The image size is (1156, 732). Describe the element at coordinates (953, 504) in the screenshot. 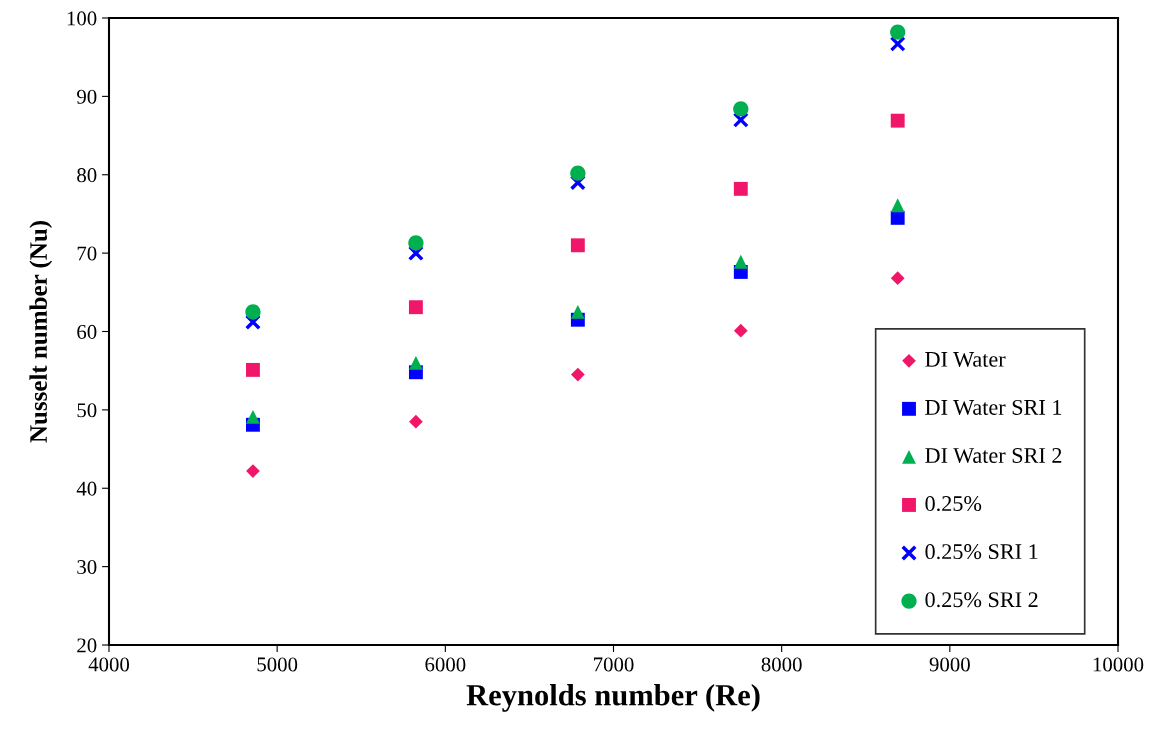

I see `legend-label: 0.25%` at that location.